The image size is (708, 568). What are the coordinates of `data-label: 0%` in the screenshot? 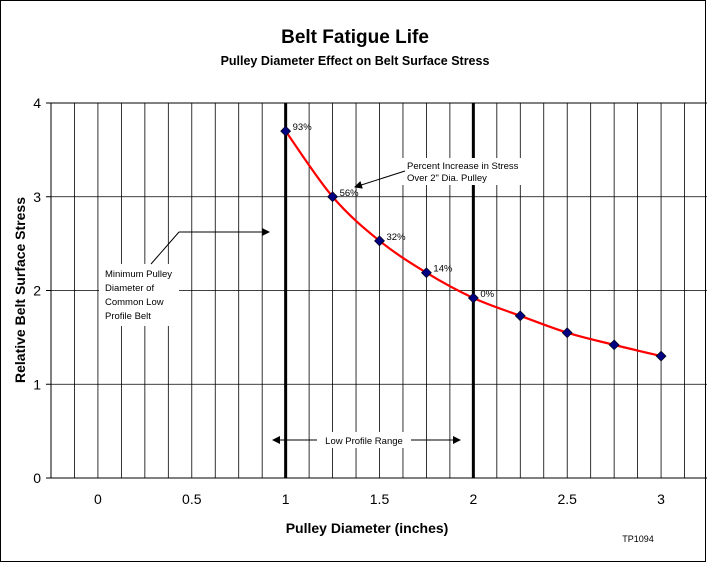 It's located at (487, 294).